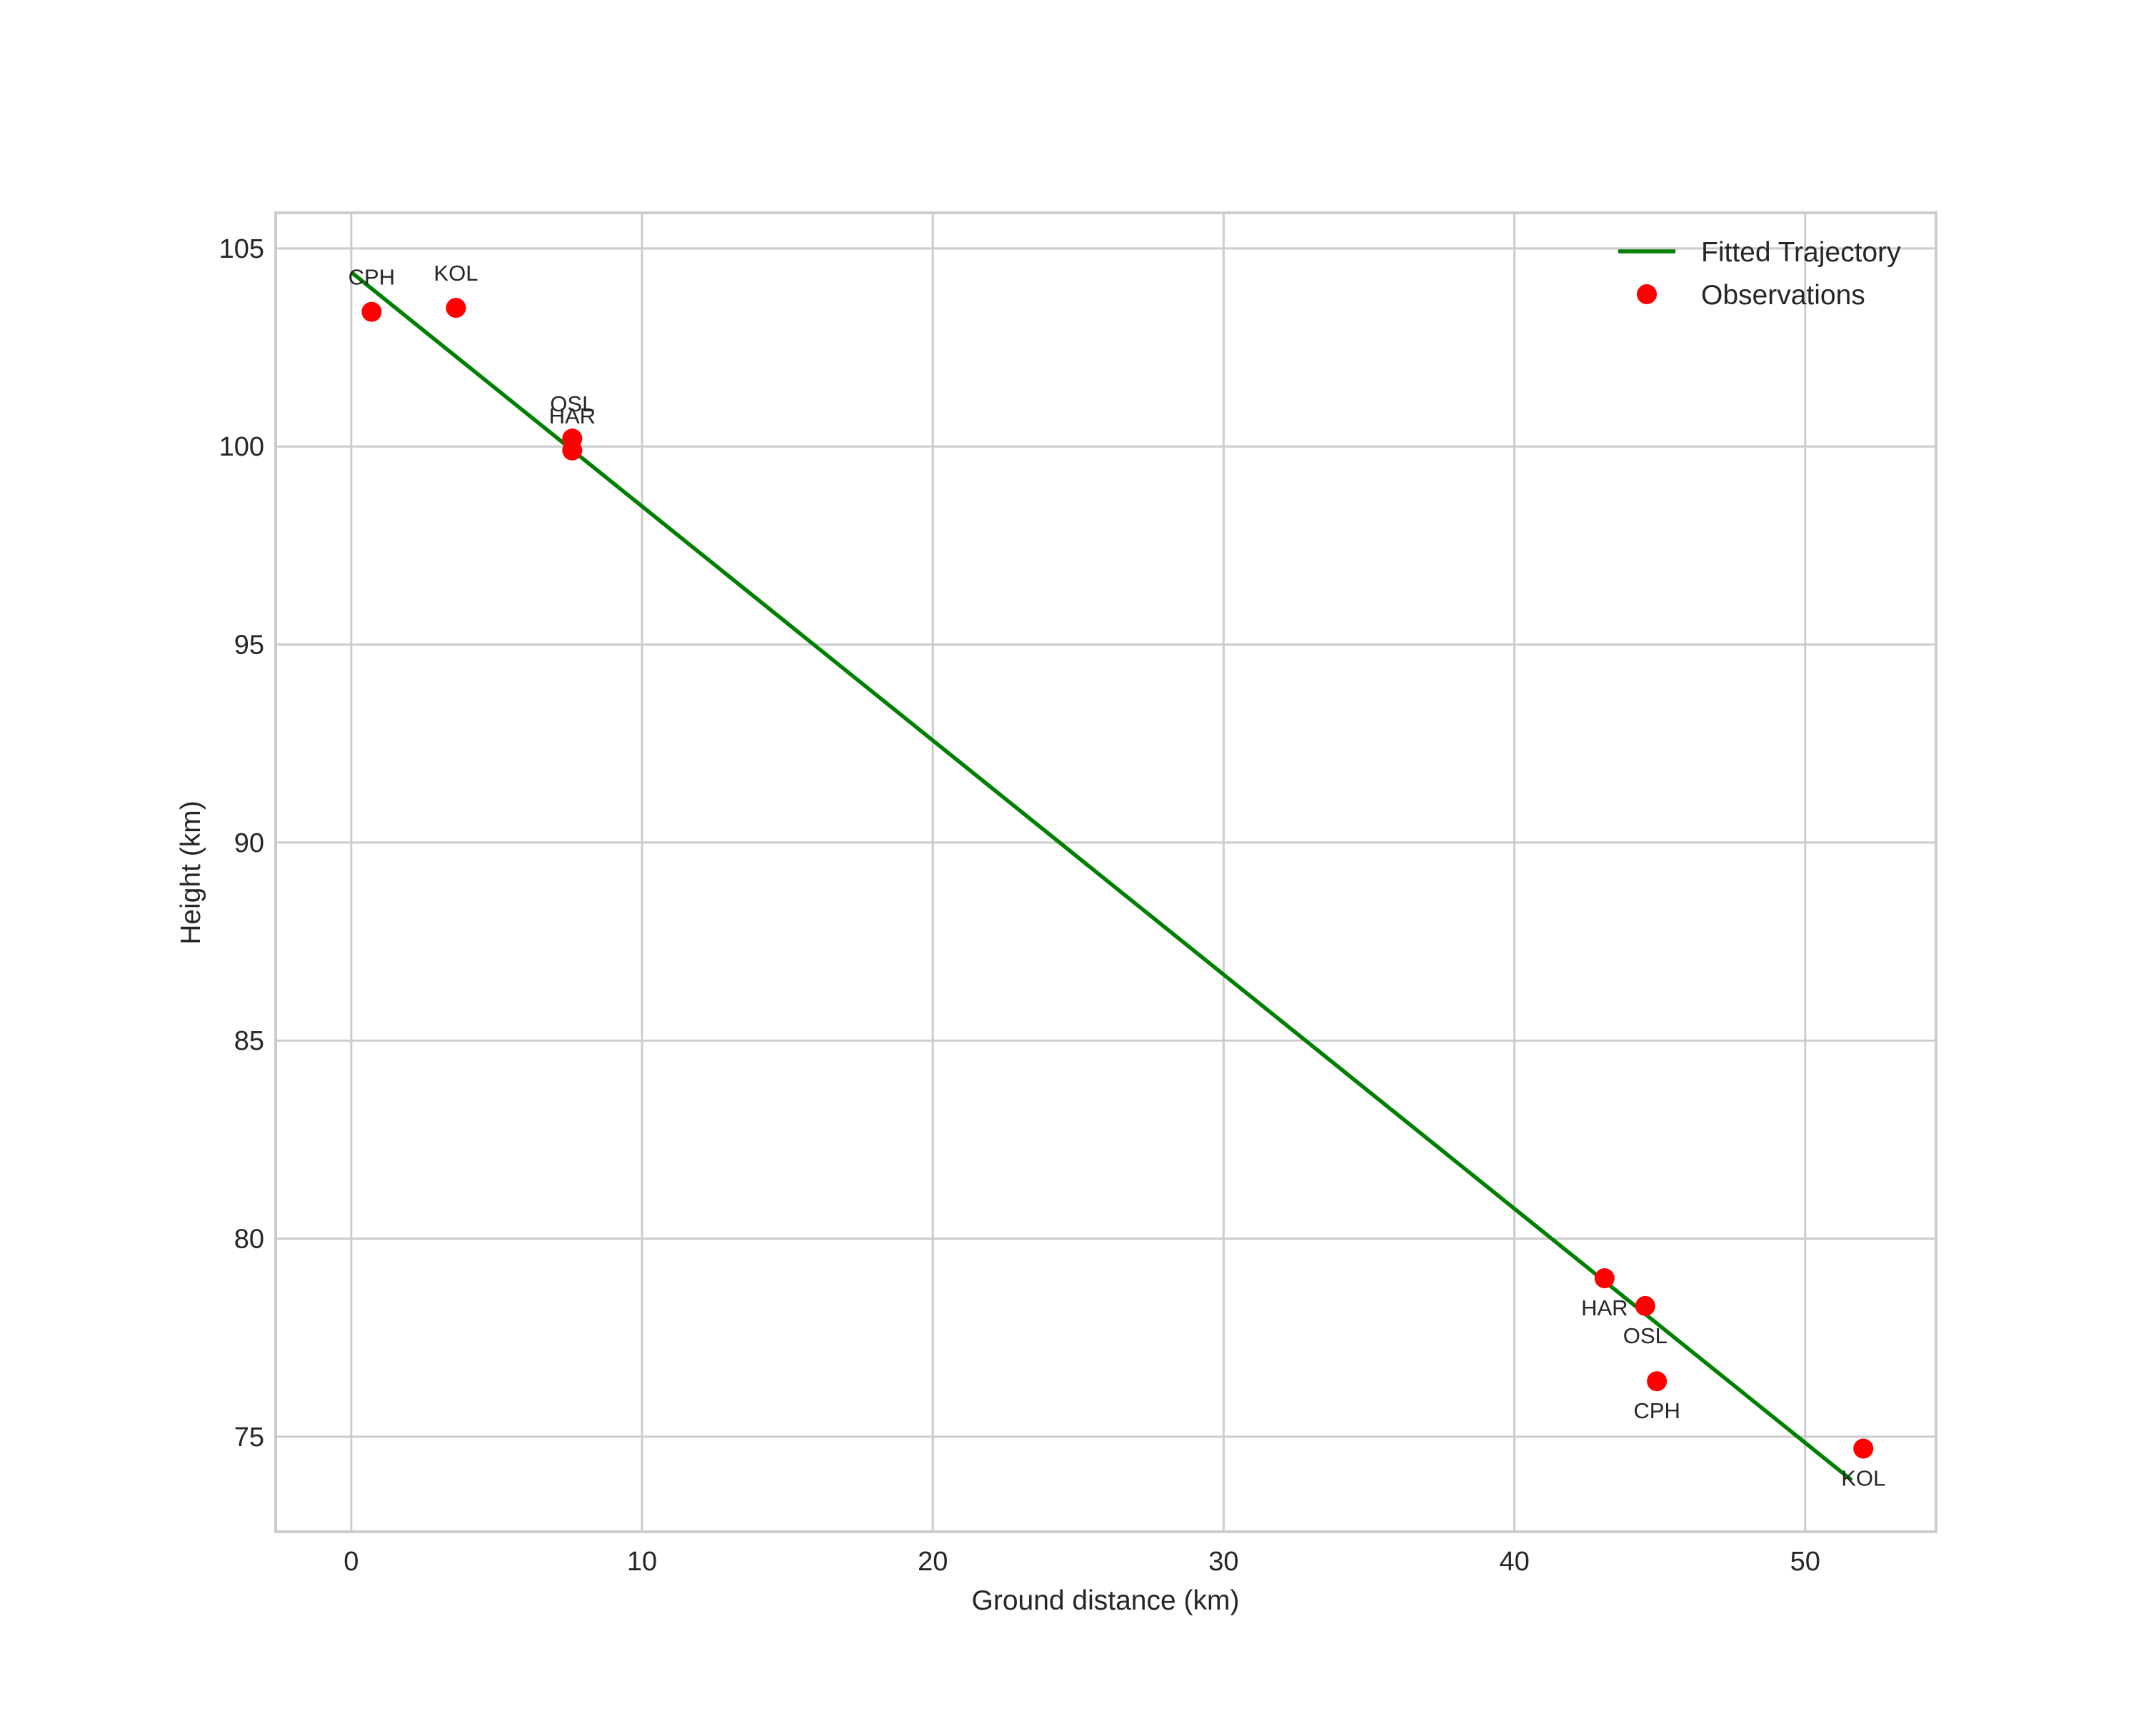  I want to click on y-tick-label: 75, so click(249, 1437).